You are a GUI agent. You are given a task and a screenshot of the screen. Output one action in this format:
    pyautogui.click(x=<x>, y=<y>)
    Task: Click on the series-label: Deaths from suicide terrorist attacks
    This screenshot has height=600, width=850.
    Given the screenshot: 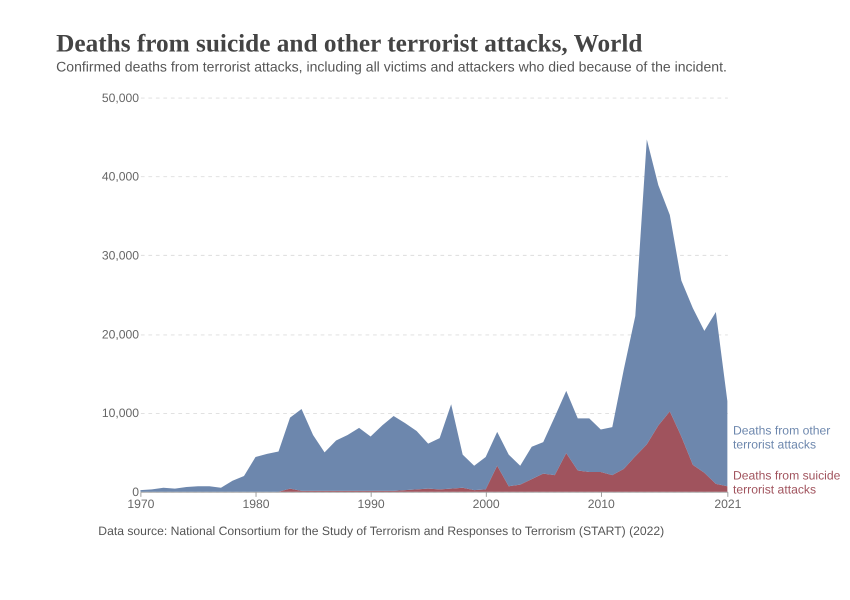 What is the action you would take?
    pyautogui.click(x=786, y=482)
    